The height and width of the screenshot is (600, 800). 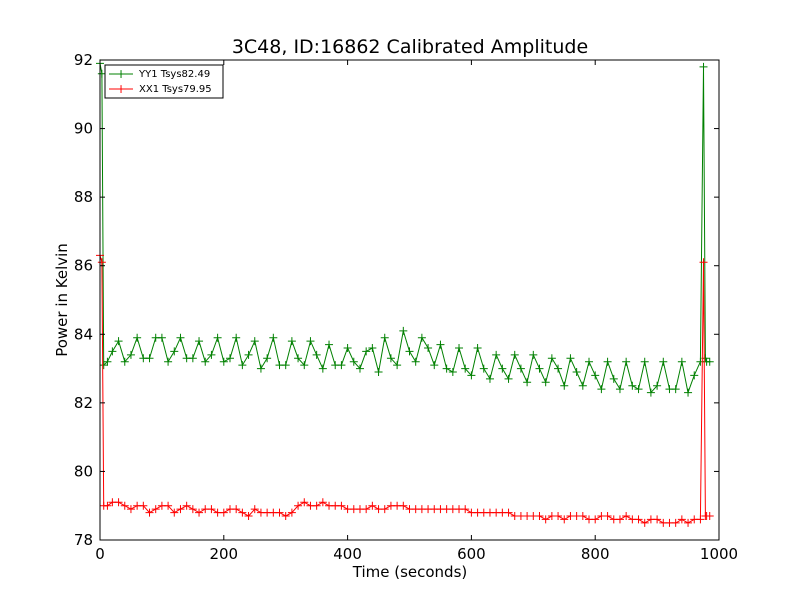 What do you see at coordinates (175, 89) in the screenshot?
I see `legend-label-xx1: XX1 Tsys79.95` at bounding box center [175, 89].